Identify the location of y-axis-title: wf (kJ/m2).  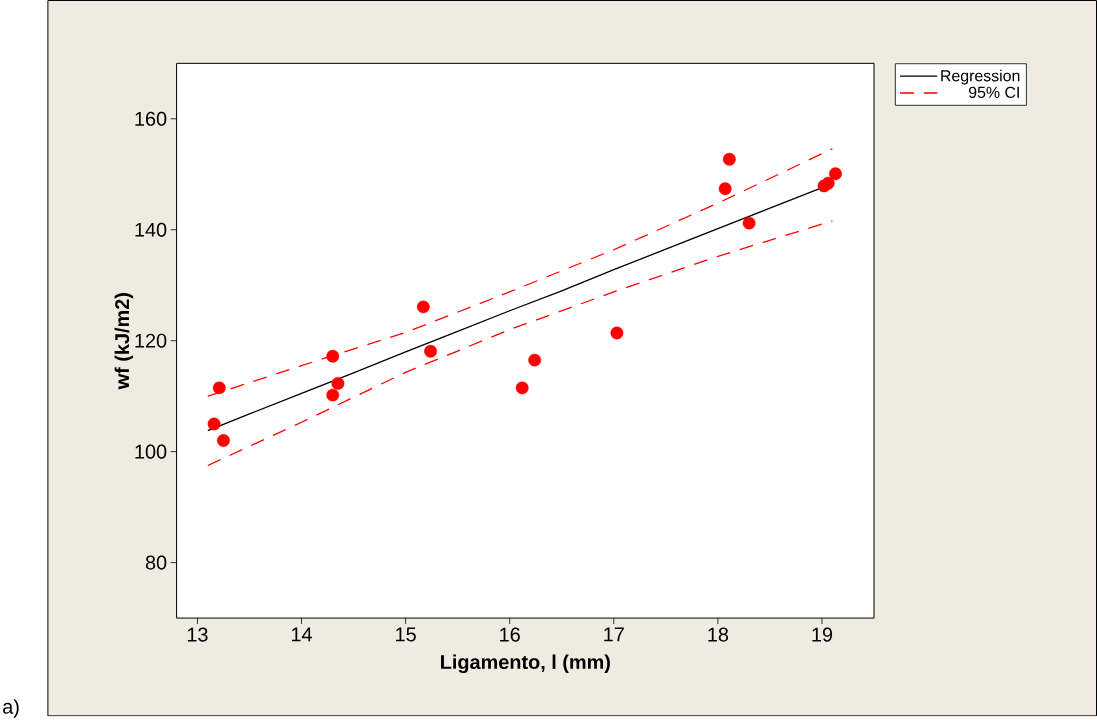
(124, 341).